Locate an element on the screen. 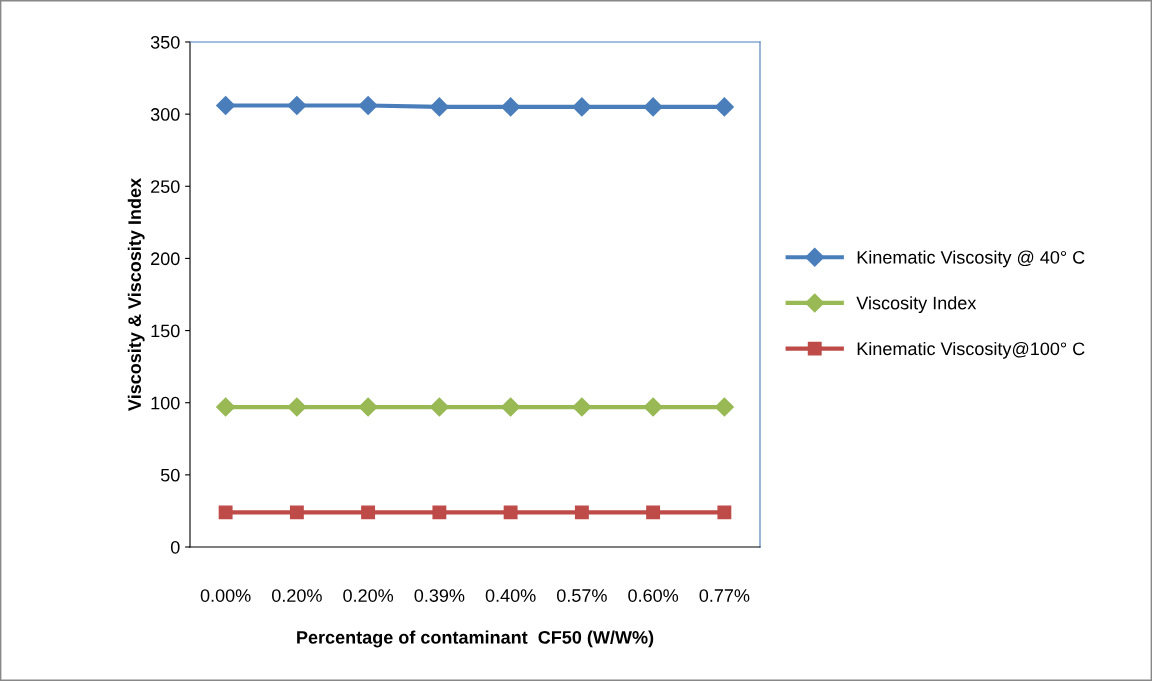 This screenshot has width=1152, height=681. x-axis-title: Percentage of contaminant CF50 (W/W%) is located at coordinates (475, 639).